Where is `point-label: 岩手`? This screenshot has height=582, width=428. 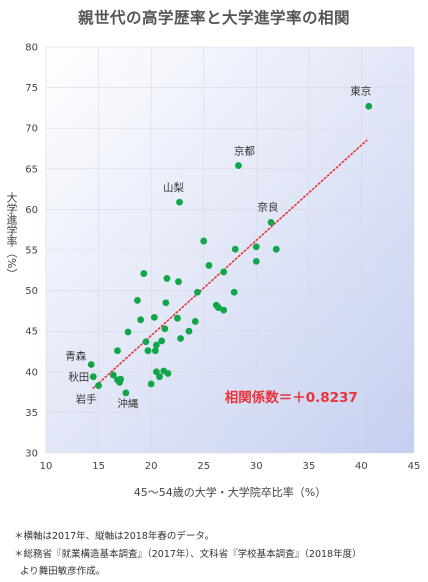 point-label: 岩手 is located at coordinates (86, 399).